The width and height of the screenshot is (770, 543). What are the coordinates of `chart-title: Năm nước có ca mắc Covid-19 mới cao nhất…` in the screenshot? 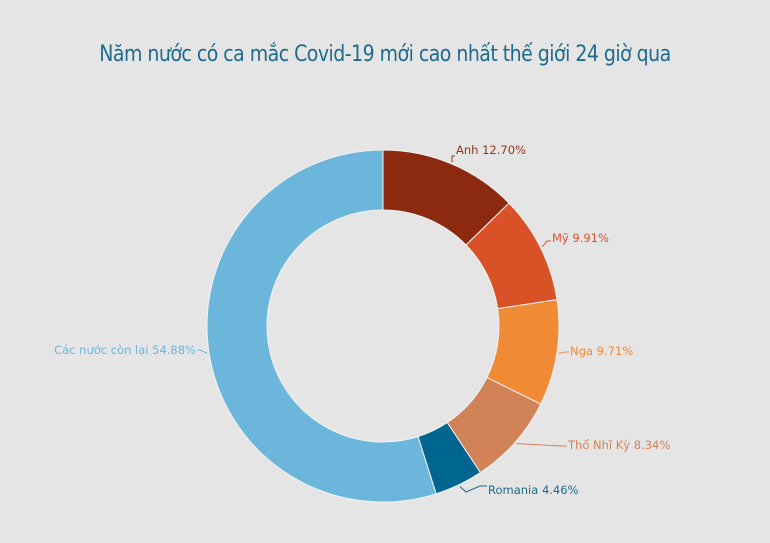 It's located at (385, 54).